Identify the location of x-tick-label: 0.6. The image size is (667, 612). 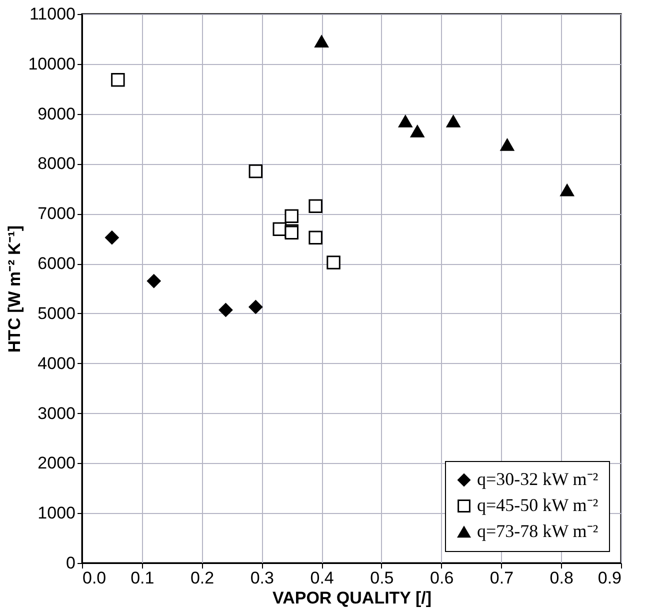
(442, 578).